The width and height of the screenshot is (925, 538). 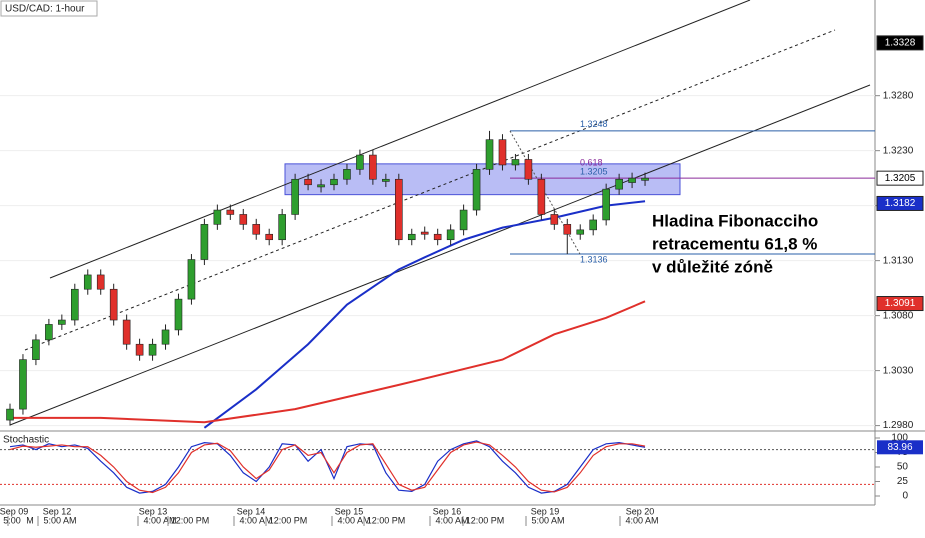 What do you see at coordinates (898, 150) in the screenshot?
I see `y-tick-label: 1.3230` at bounding box center [898, 150].